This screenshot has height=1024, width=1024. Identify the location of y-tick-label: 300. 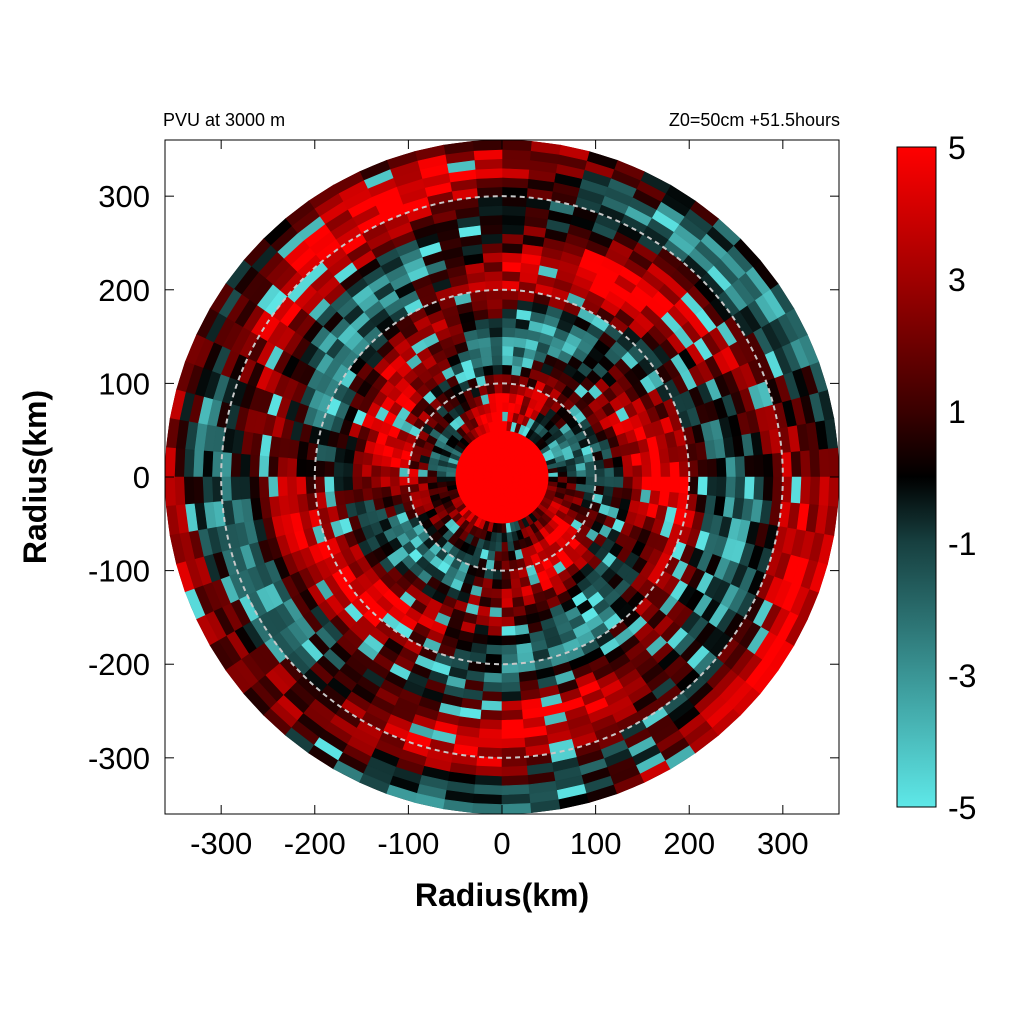
(124, 196).